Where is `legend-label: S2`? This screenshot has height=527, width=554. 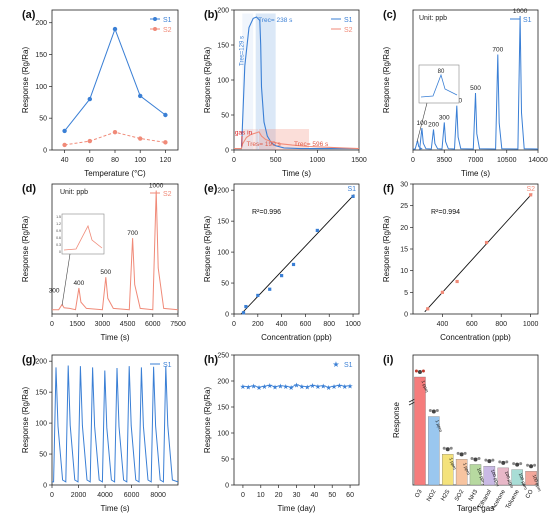
legend-label: S2 is located at coordinates (167, 30).